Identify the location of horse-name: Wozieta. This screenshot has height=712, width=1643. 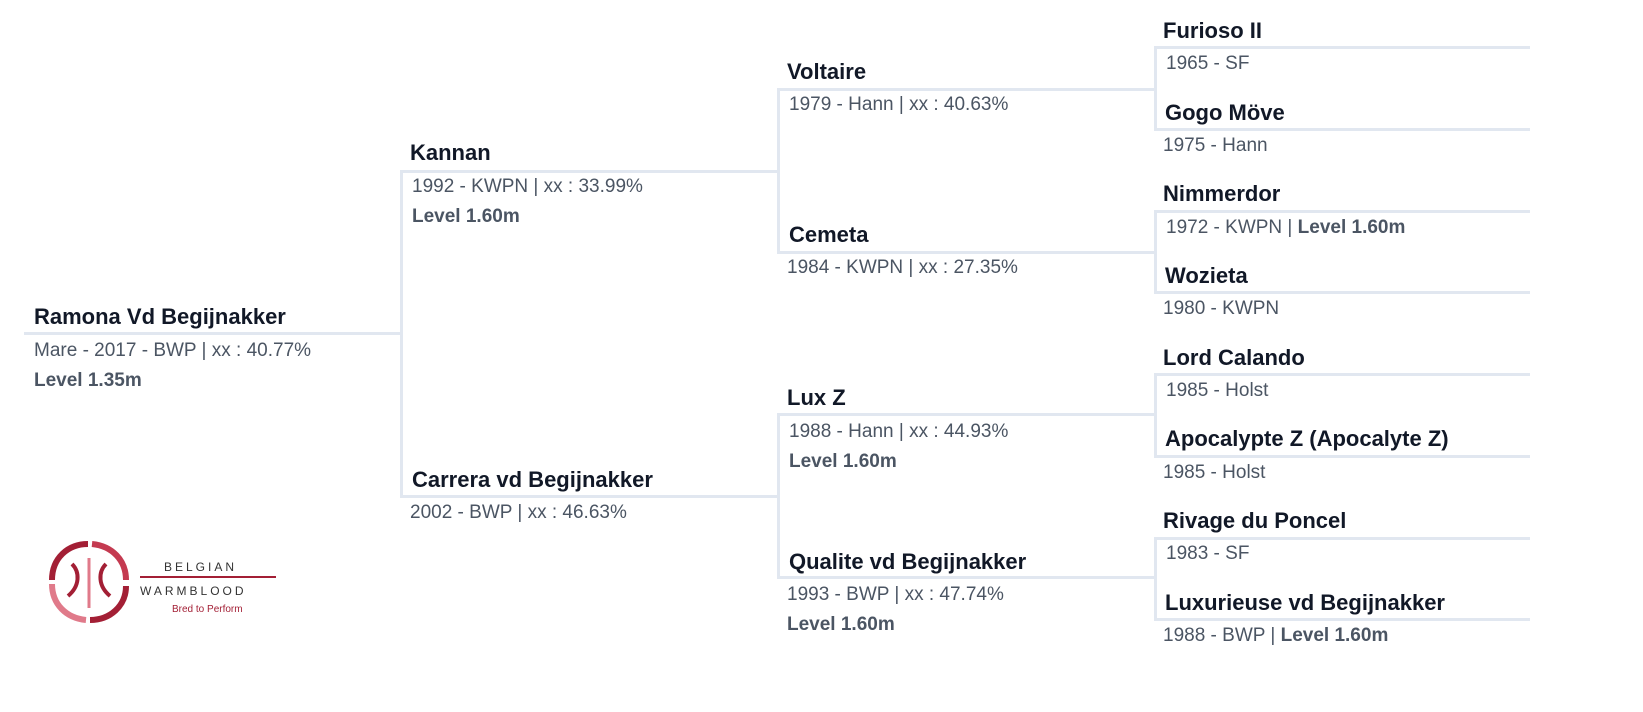
(1206, 275).